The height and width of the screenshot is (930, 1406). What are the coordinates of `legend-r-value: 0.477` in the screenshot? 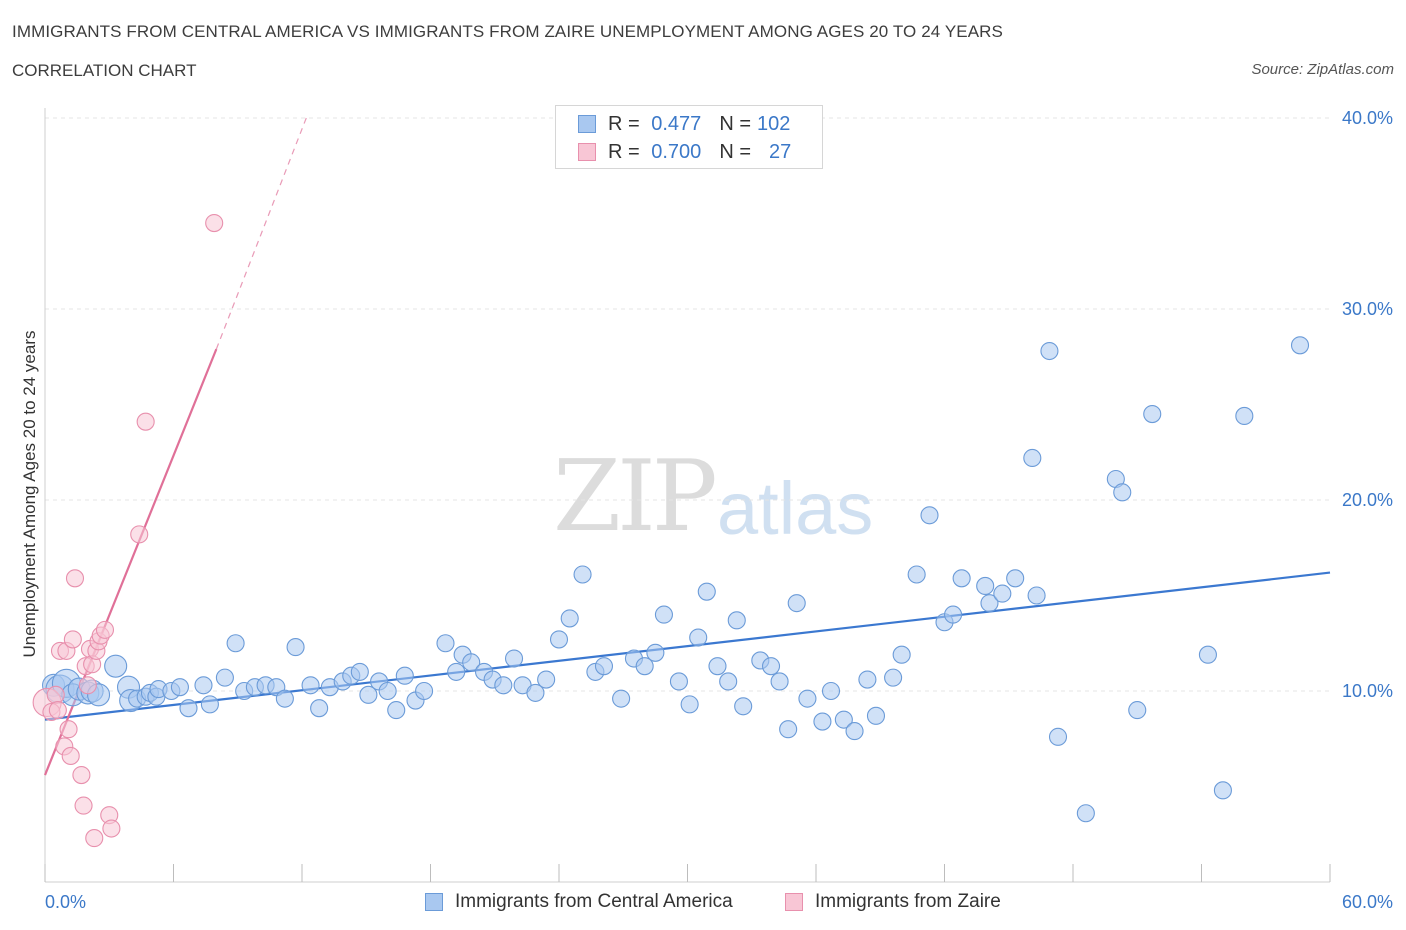 It's located at (676, 123).